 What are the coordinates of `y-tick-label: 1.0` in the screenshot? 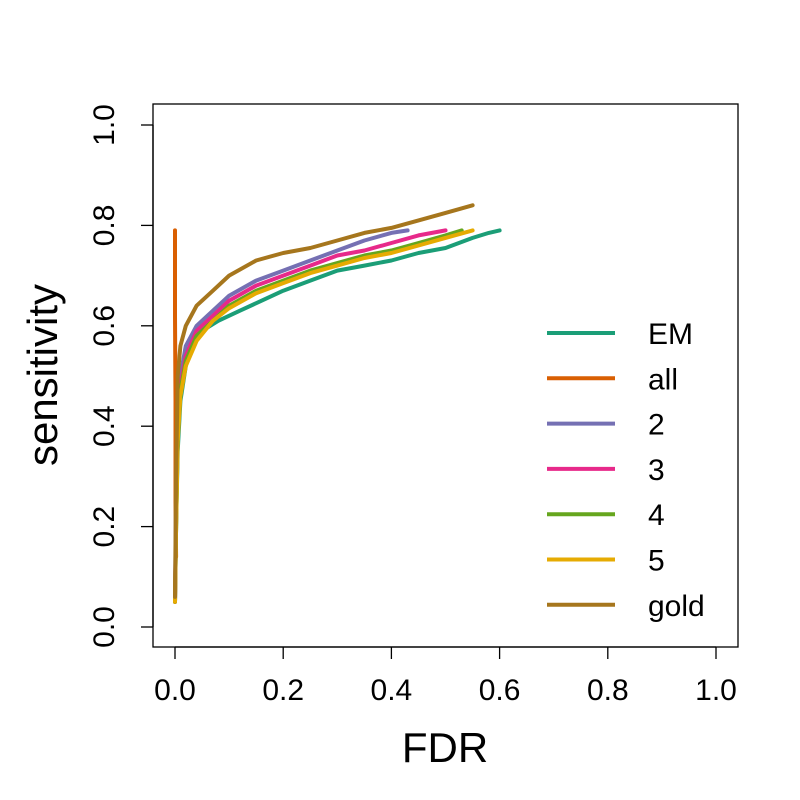 It's located at (104, 125).